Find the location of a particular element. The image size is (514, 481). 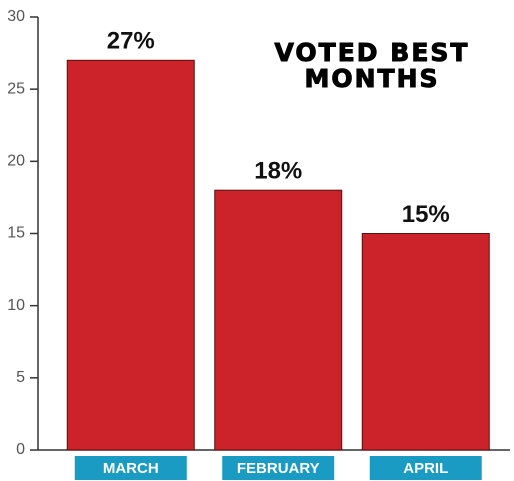

value-label: 15% is located at coordinates (426, 214).